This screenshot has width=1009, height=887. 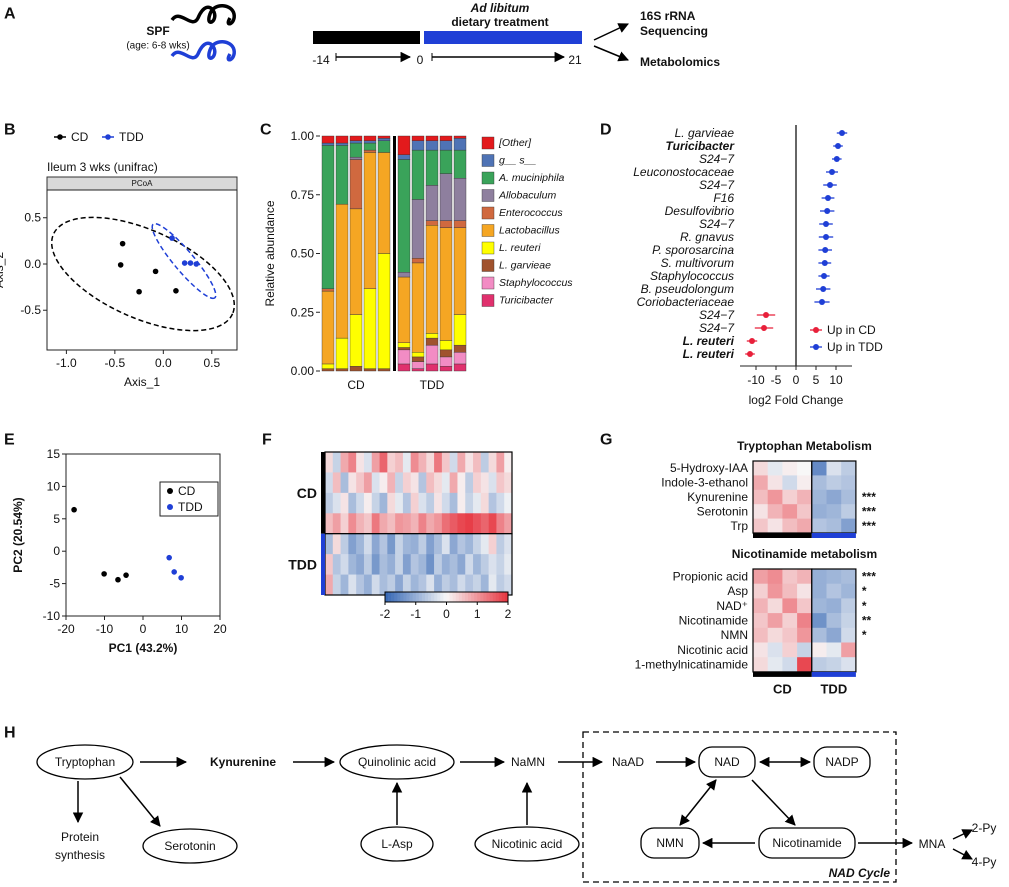 I want to click on arrow, so click(x=698, y=802).